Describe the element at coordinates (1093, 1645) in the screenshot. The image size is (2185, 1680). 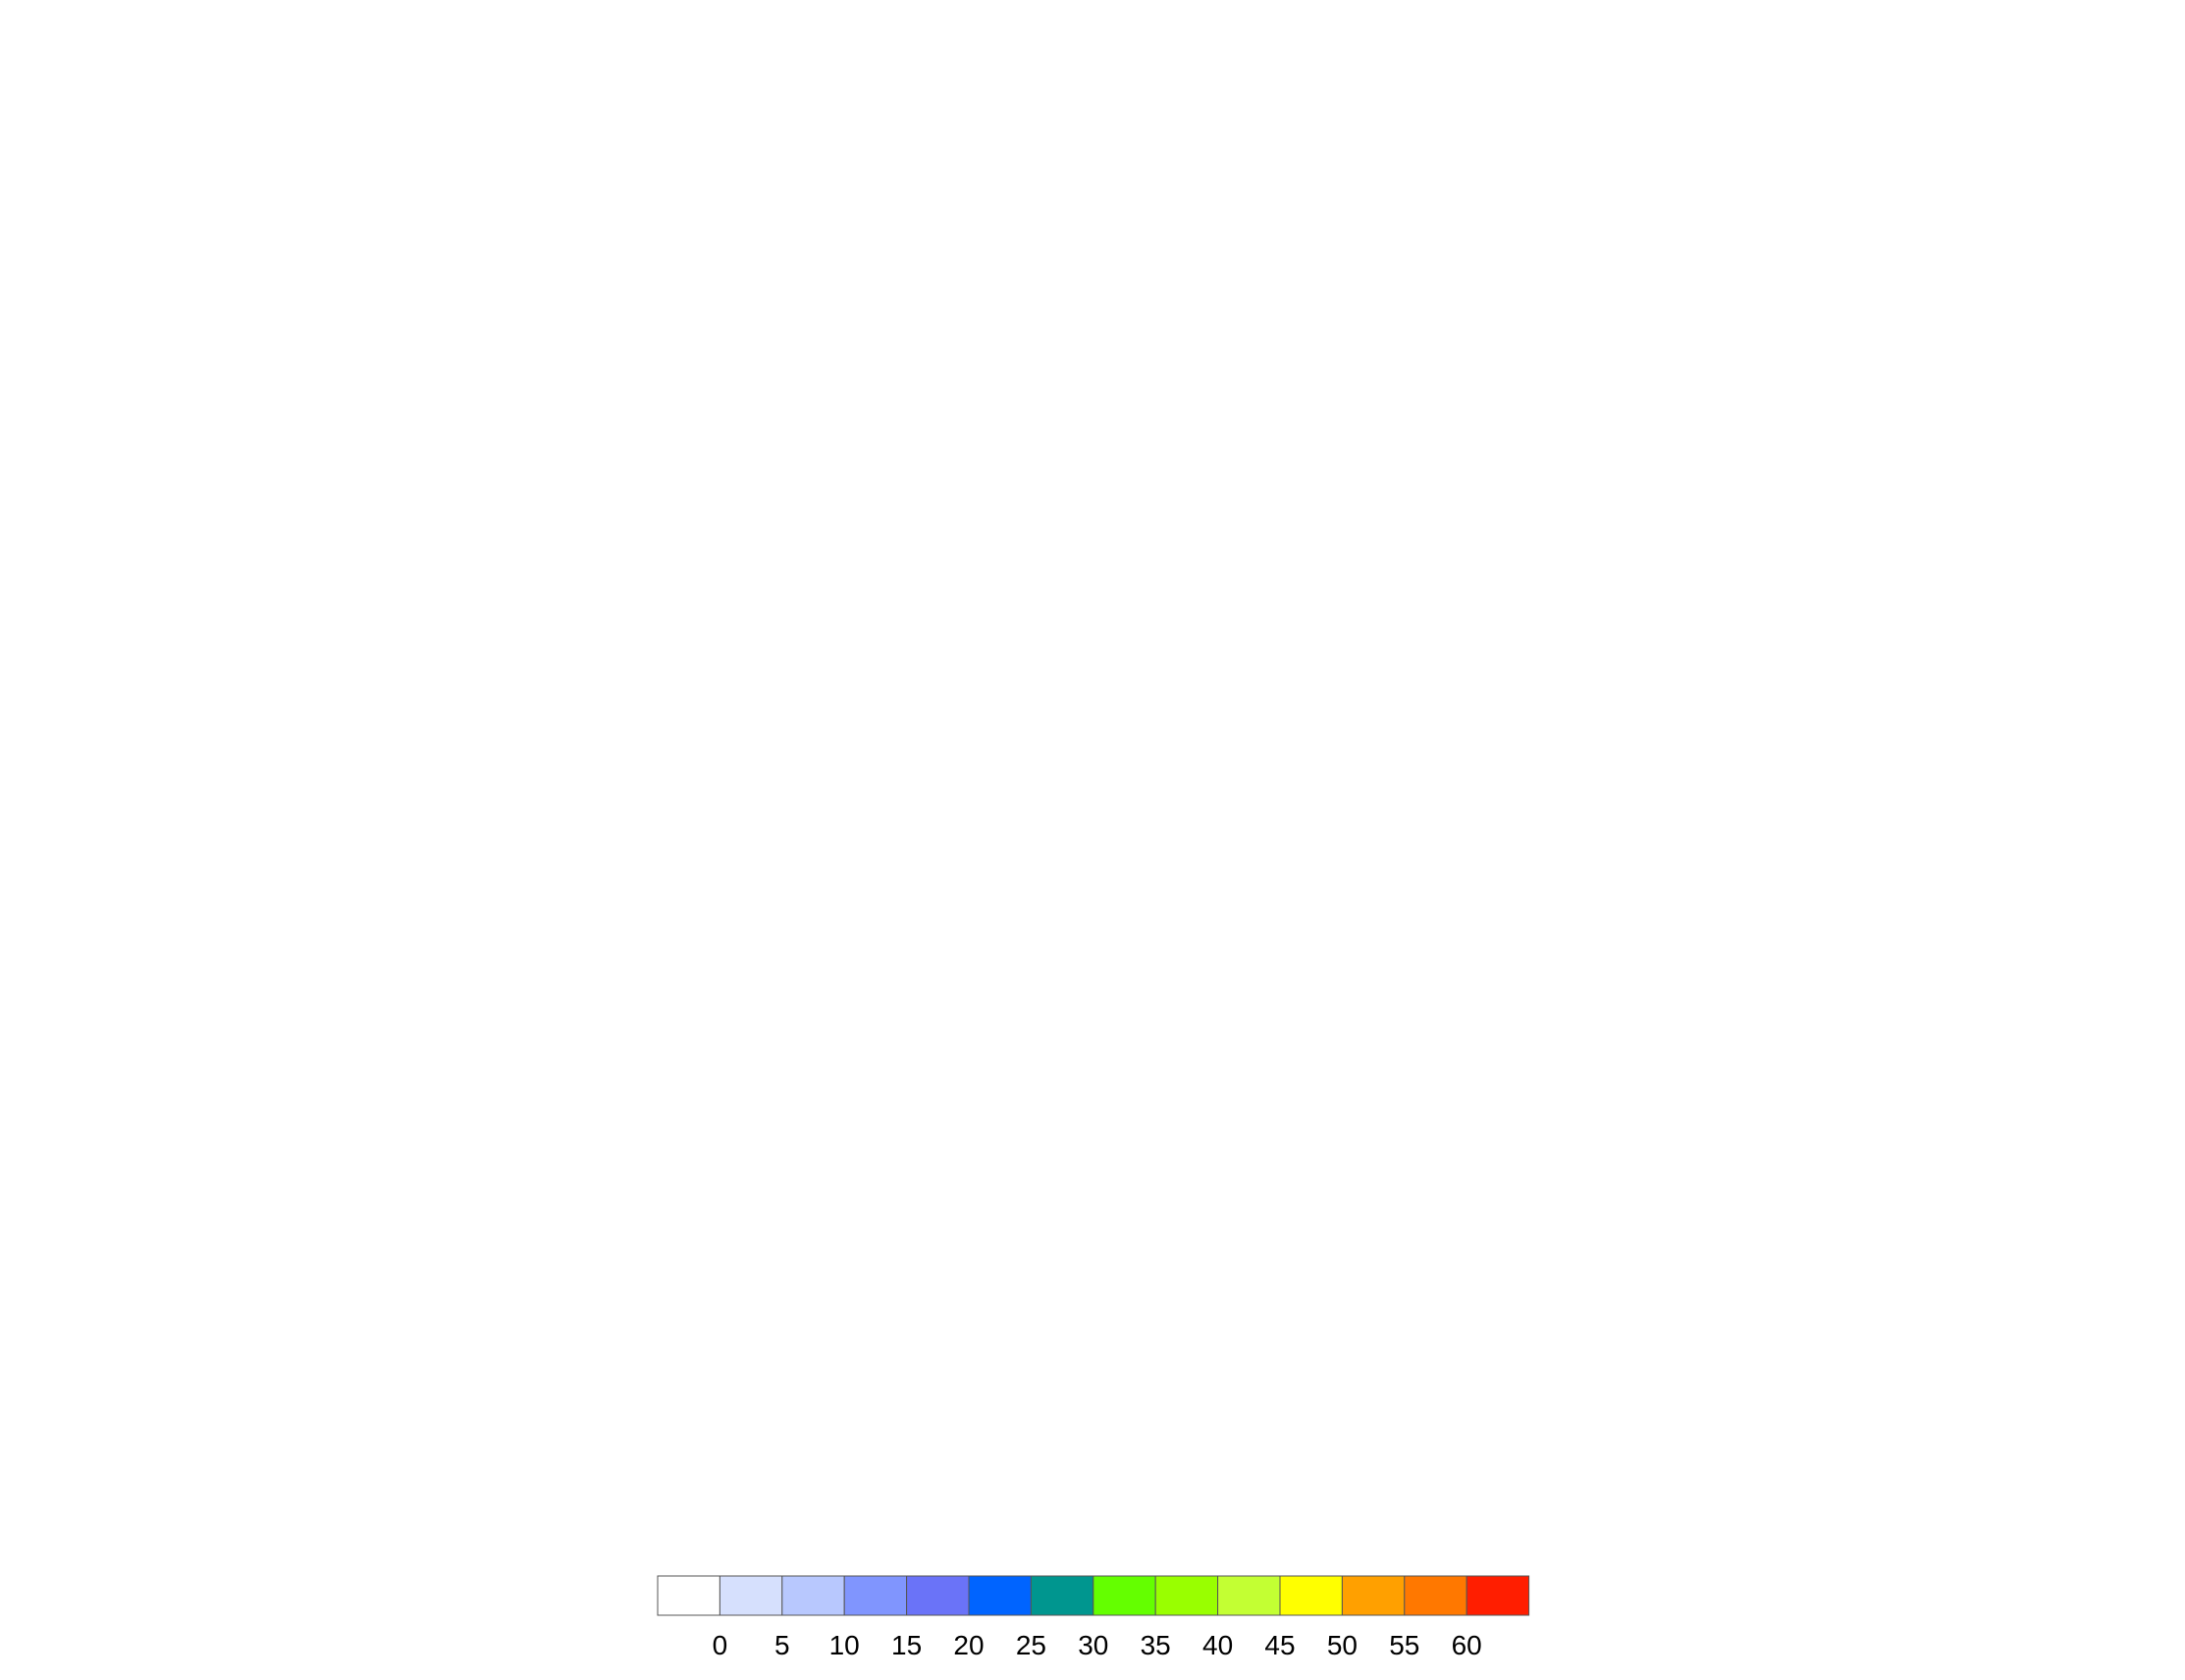
I see `colorbar-label: 30` at that location.